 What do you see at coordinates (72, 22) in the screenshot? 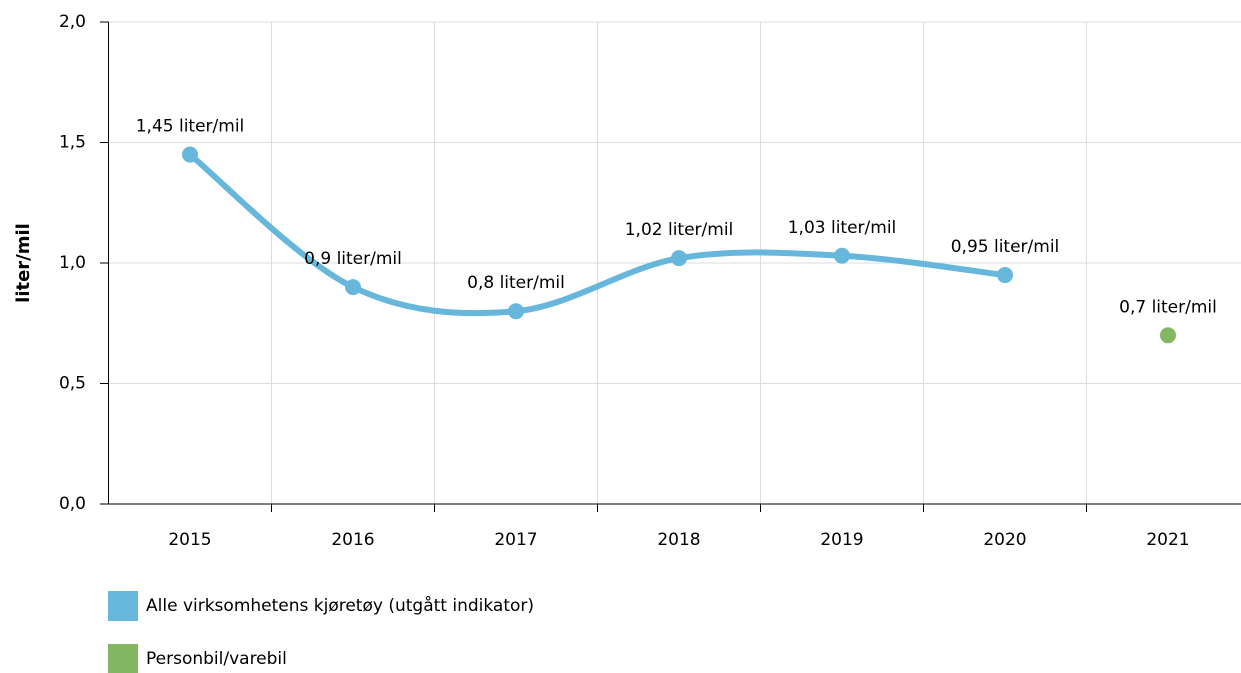
I see `y-tick-label: 2,0` at bounding box center [72, 22].